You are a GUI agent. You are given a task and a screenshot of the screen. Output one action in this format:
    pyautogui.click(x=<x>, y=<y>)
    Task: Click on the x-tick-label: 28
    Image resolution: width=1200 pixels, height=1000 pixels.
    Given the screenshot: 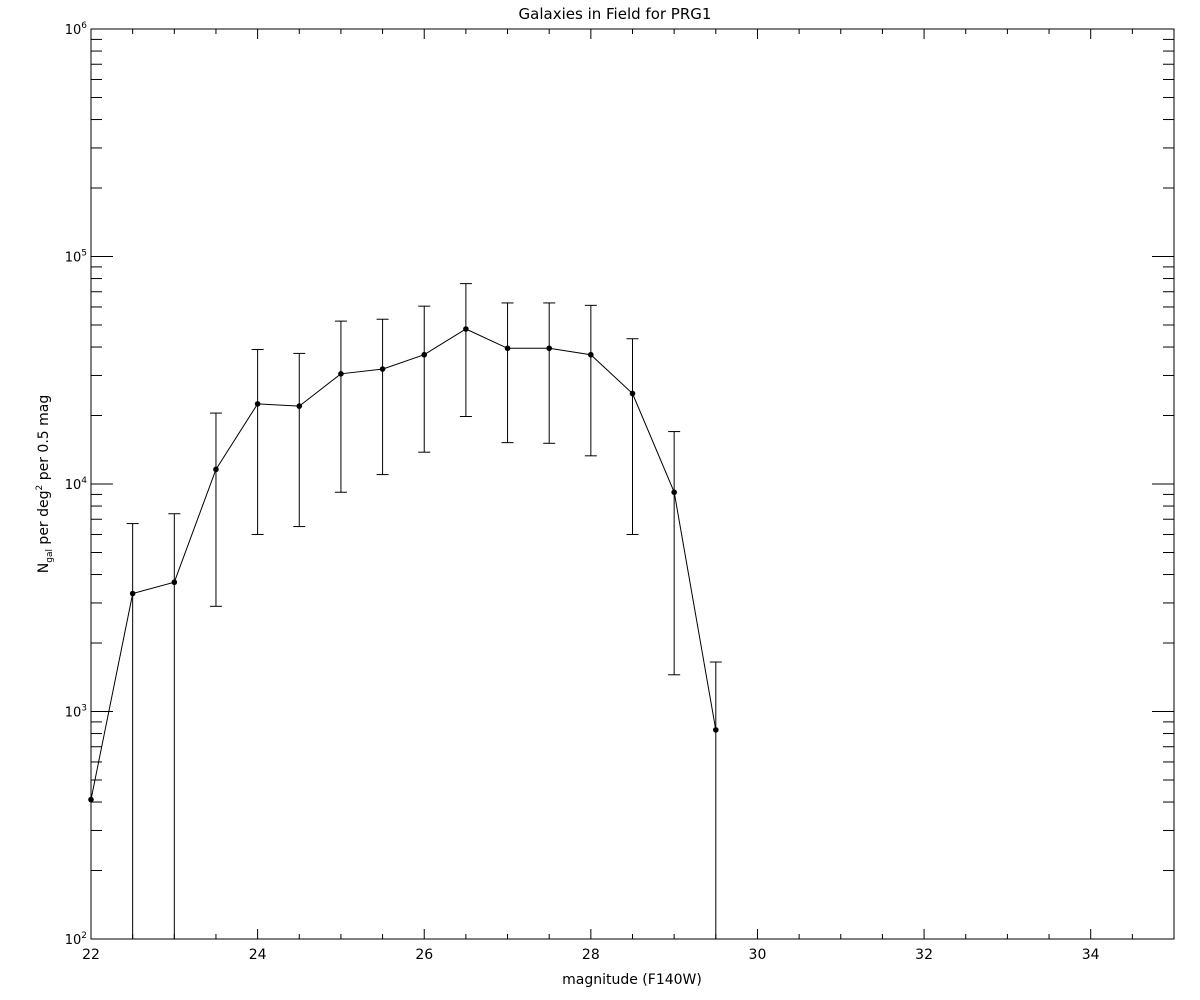 What is the action you would take?
    pyautogui.click(x=591, y=955)
    